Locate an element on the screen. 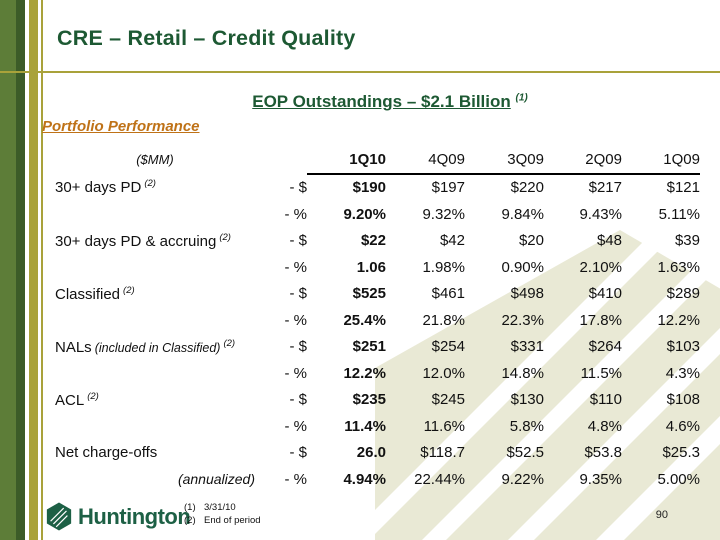 The image size is (720, 540). value-cell: $525 is located at coordinates (369, 294).